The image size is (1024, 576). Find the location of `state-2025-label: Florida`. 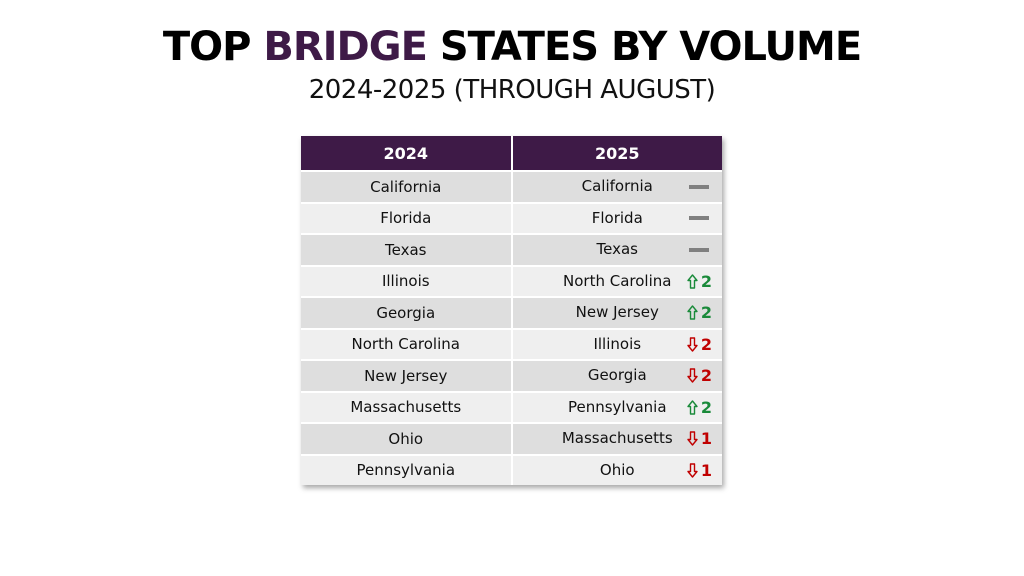

state-2025-label: Florida is located at coordinates (617, 217).